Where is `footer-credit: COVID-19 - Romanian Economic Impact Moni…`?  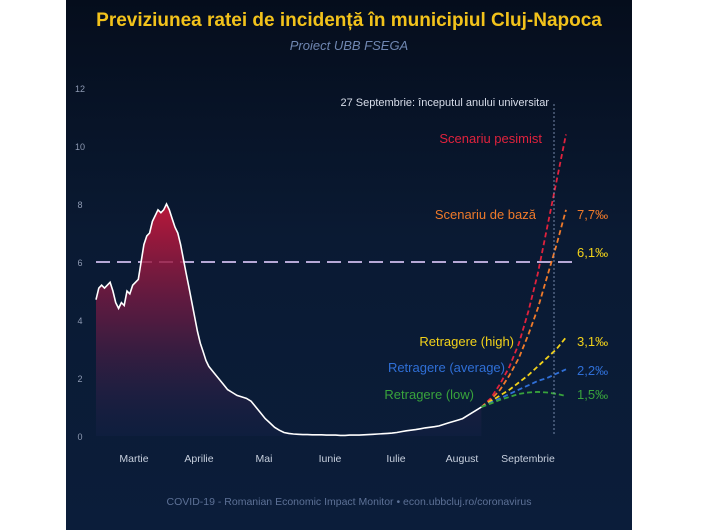
footer-credit: COVID-19 - Romanian Economic Impact Moni… is located at coordinates (349, 502).